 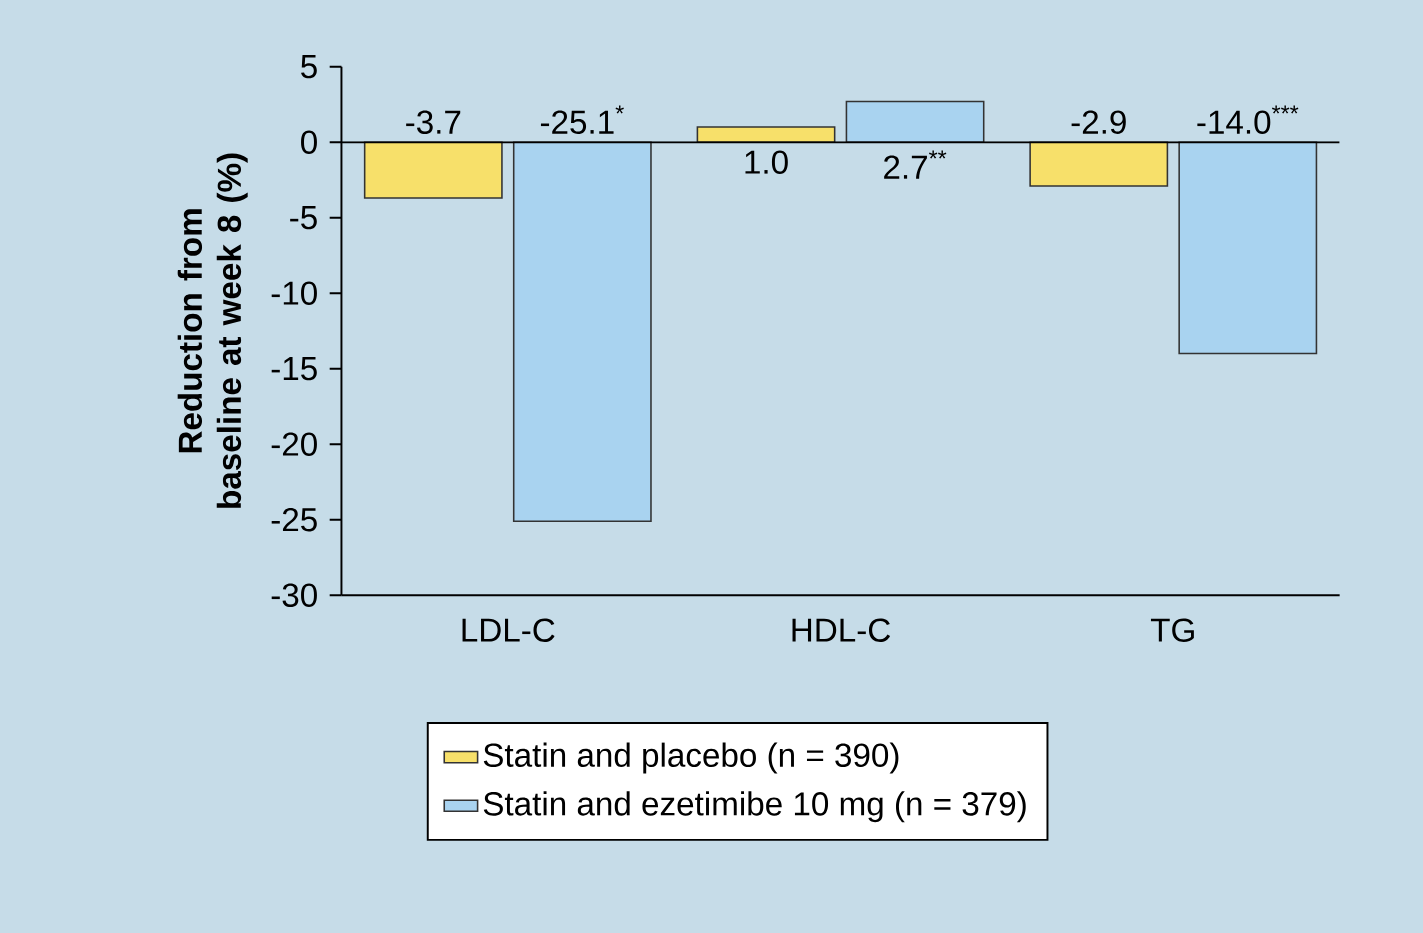 What do you see at coordinates (309, 142) in the screenshot?
I see `y-tick-label: 0` at bounding box center [309, 142].